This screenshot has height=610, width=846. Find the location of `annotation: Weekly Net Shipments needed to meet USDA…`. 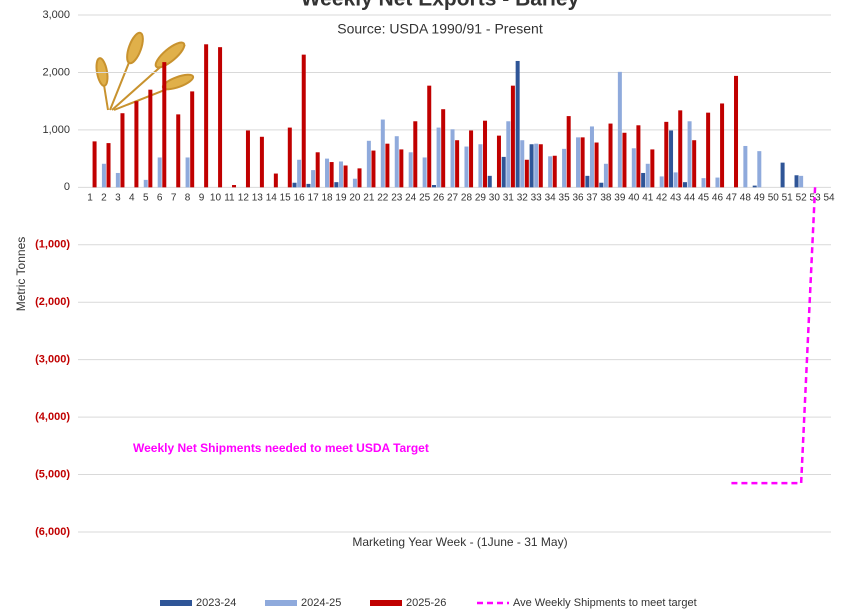

annotation: Weekly Net Shipments needed to meet USDA… is located at coordinates (281, 448).